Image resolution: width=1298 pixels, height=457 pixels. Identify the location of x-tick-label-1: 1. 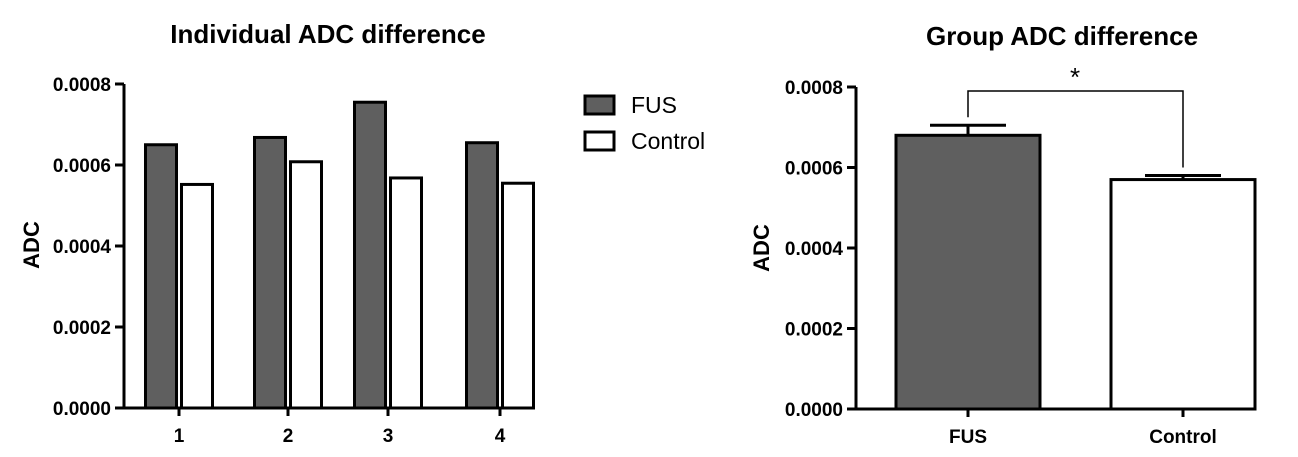
(179, 436).